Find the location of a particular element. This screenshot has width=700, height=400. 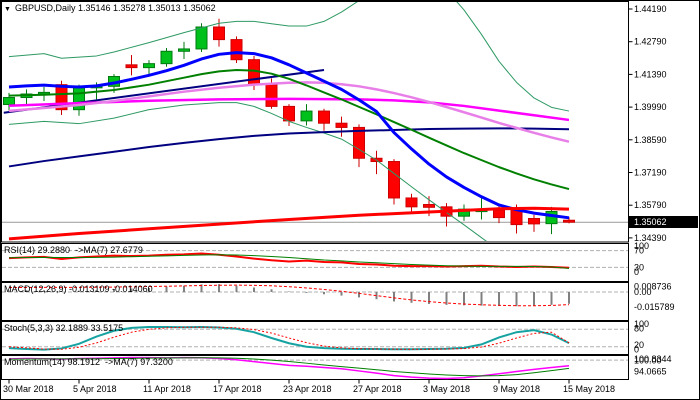

price-tick-label: 1.37190 is located at coordinates (650, 173).